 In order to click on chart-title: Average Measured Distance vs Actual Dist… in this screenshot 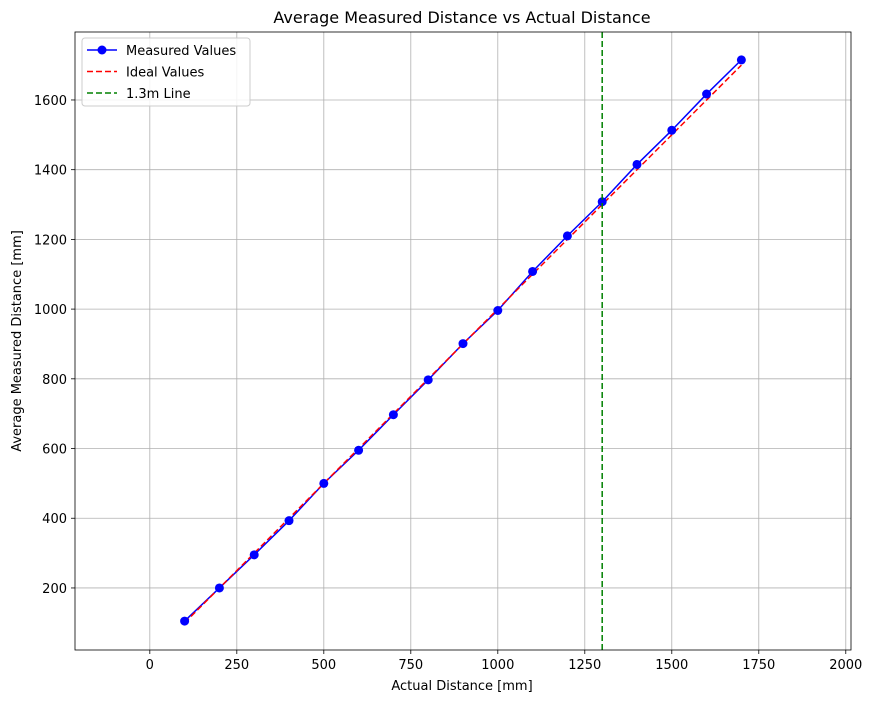, I will do `click(461, 17)`.